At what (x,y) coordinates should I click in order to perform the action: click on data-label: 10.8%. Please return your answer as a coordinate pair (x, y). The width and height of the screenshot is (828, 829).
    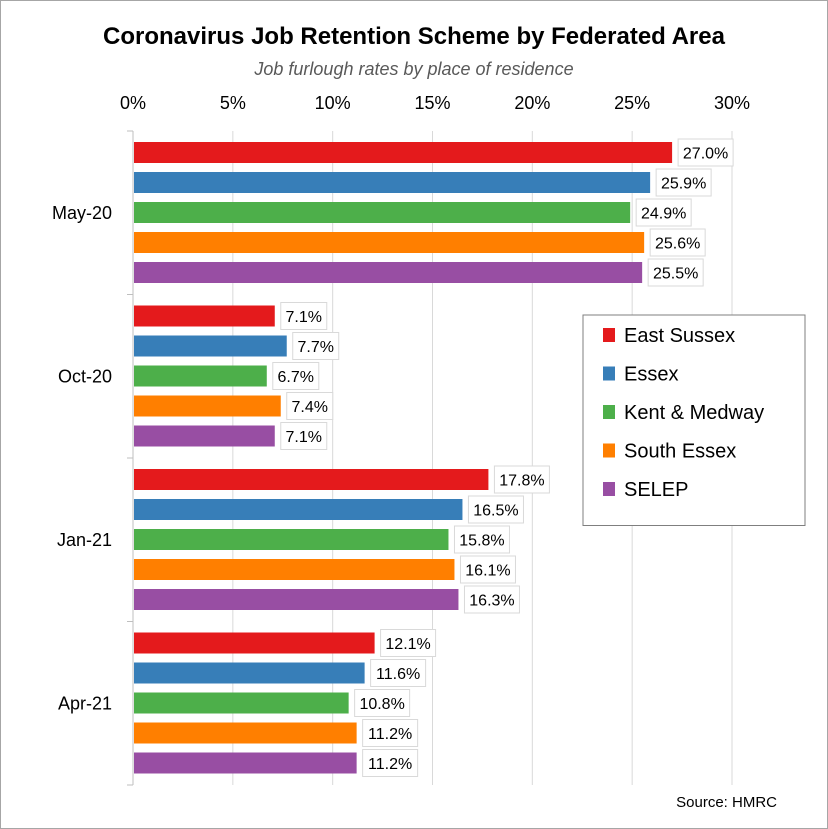
    Looking at the image, I should click on (381, 704).